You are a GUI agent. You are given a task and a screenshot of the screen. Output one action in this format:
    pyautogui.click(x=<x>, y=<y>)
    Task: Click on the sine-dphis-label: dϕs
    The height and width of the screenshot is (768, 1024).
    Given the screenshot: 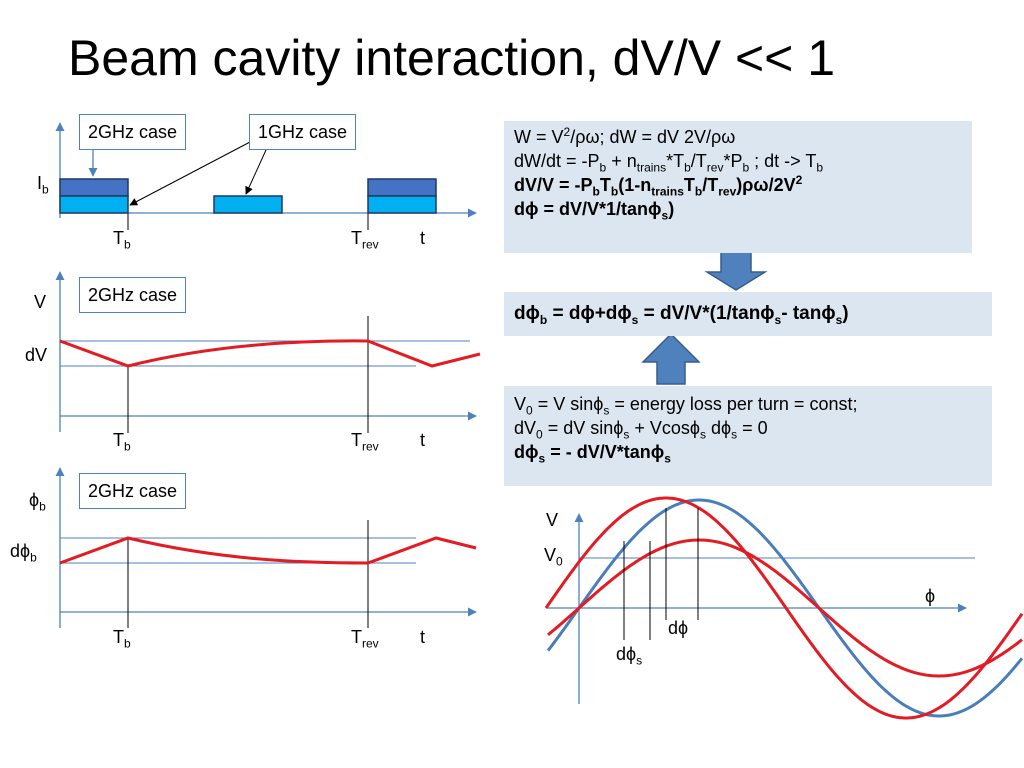 What is the action you would take?
    pyautogui.click(x=629, y=656)
    